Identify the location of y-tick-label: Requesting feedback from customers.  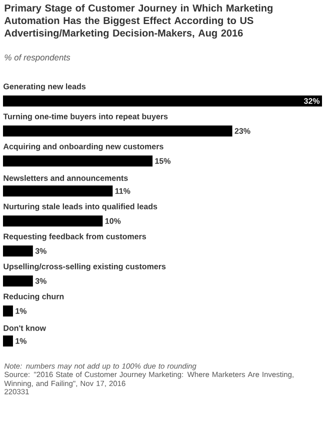
(75, 237).